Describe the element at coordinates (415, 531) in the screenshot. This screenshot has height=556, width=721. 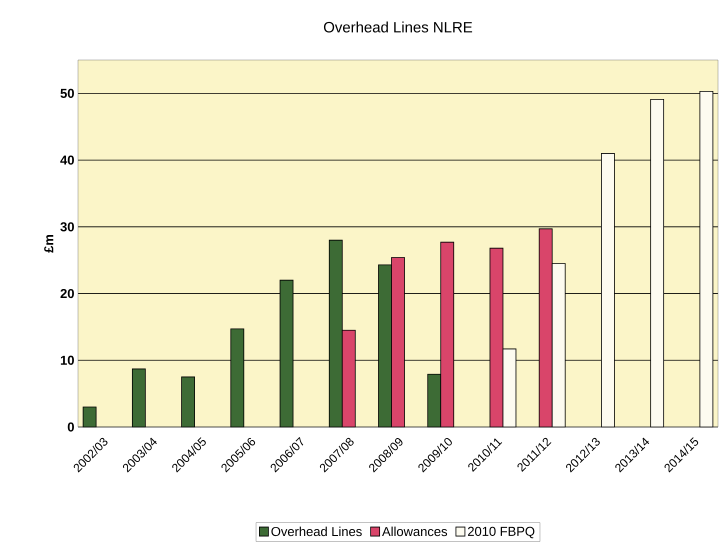
I see `legend-label: Allowances` at that location.